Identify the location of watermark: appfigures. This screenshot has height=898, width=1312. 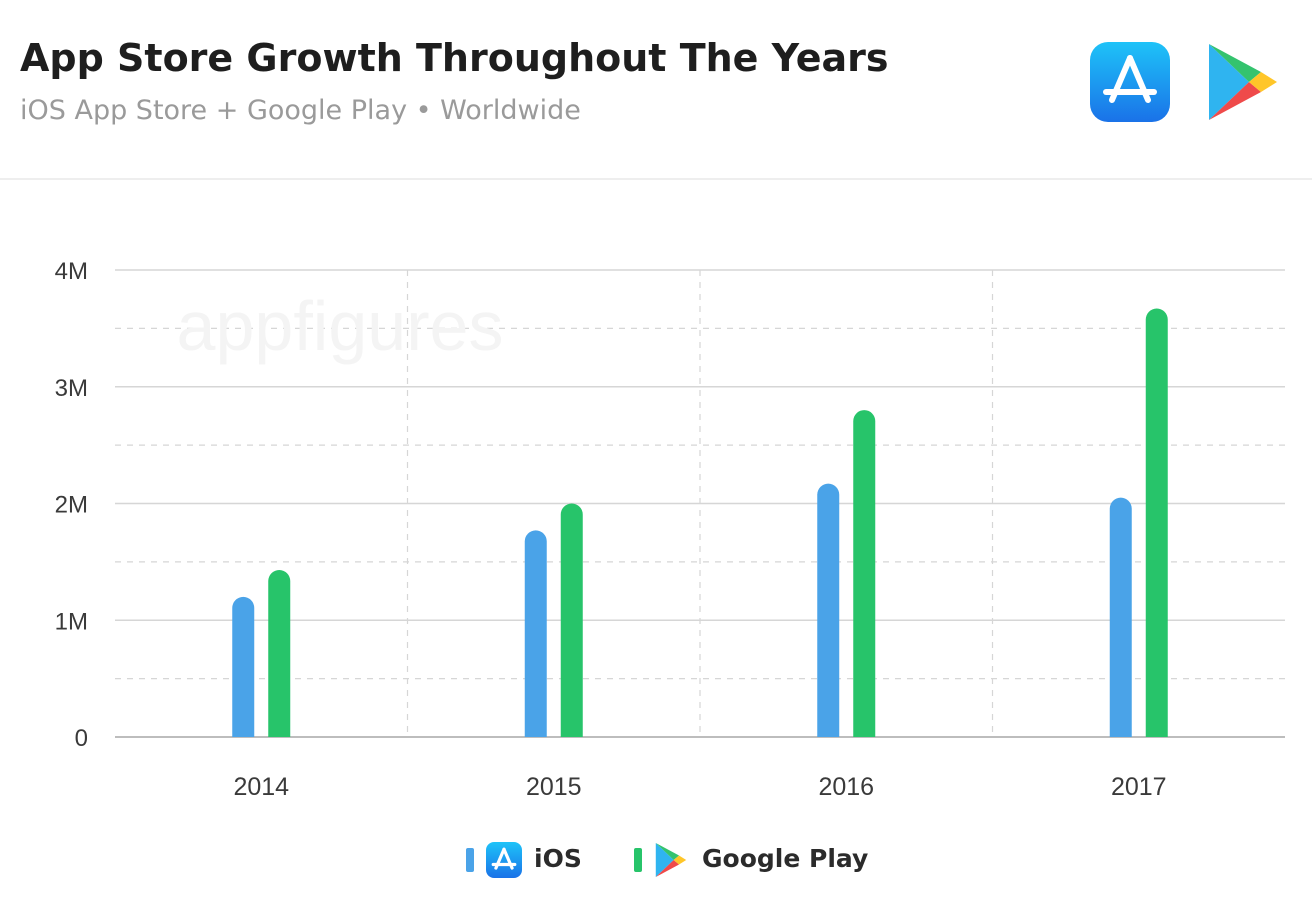
(340, 326).